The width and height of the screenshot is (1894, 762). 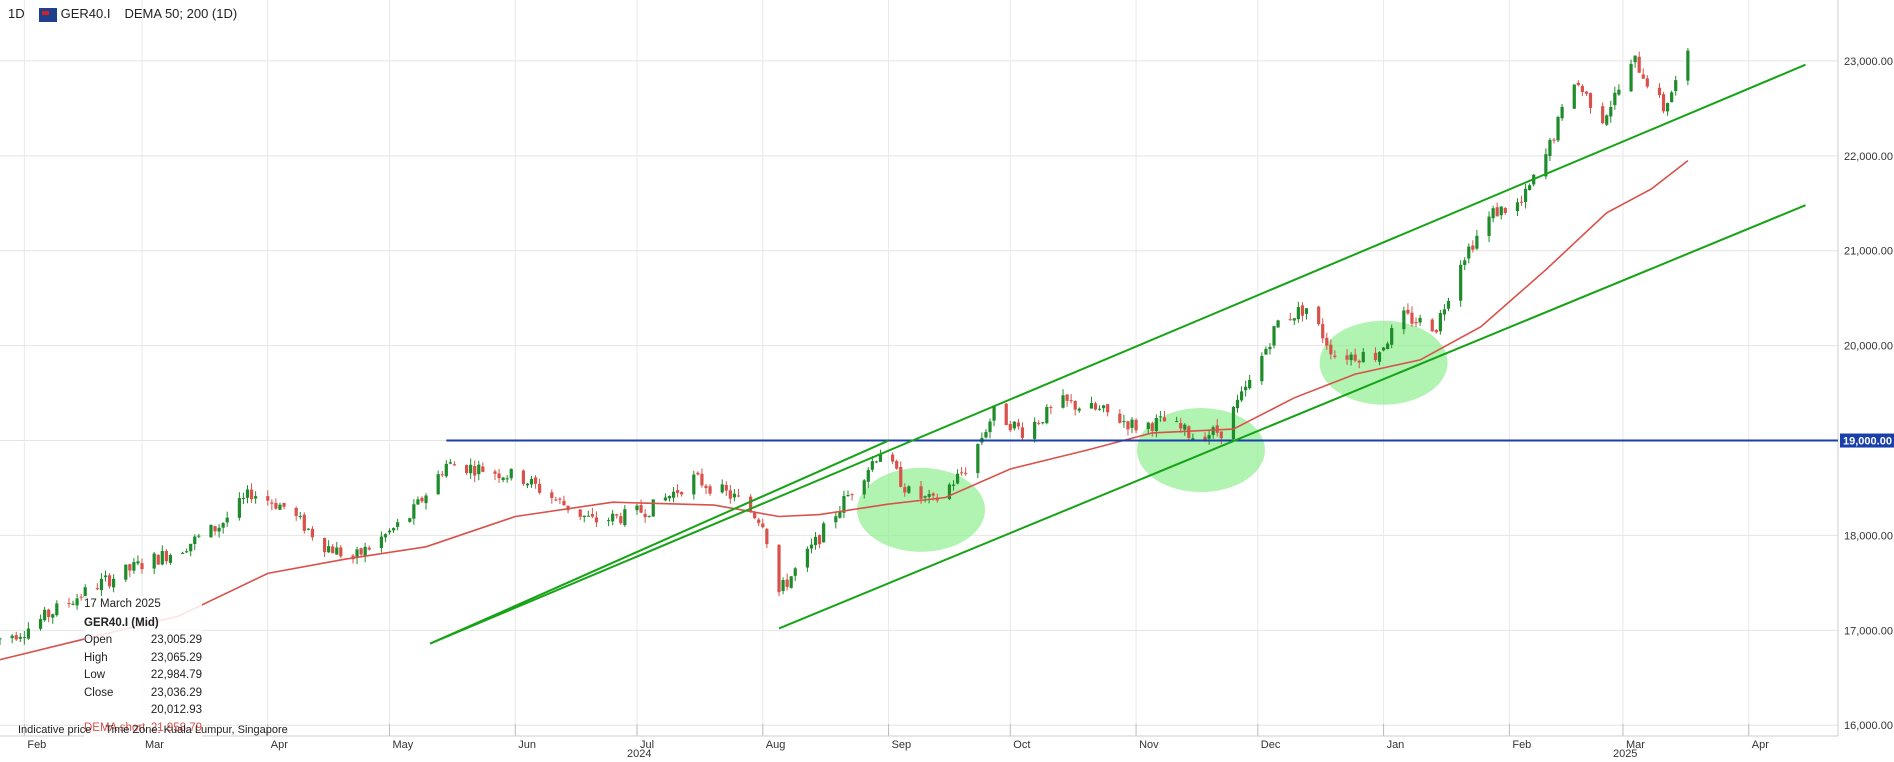 What do you see at coordinates (122, 14) in the screenshot?
I see `chart-header: 1D GER40.I DEMA 50; 200 (1D)` at bounding box center [122, 14].